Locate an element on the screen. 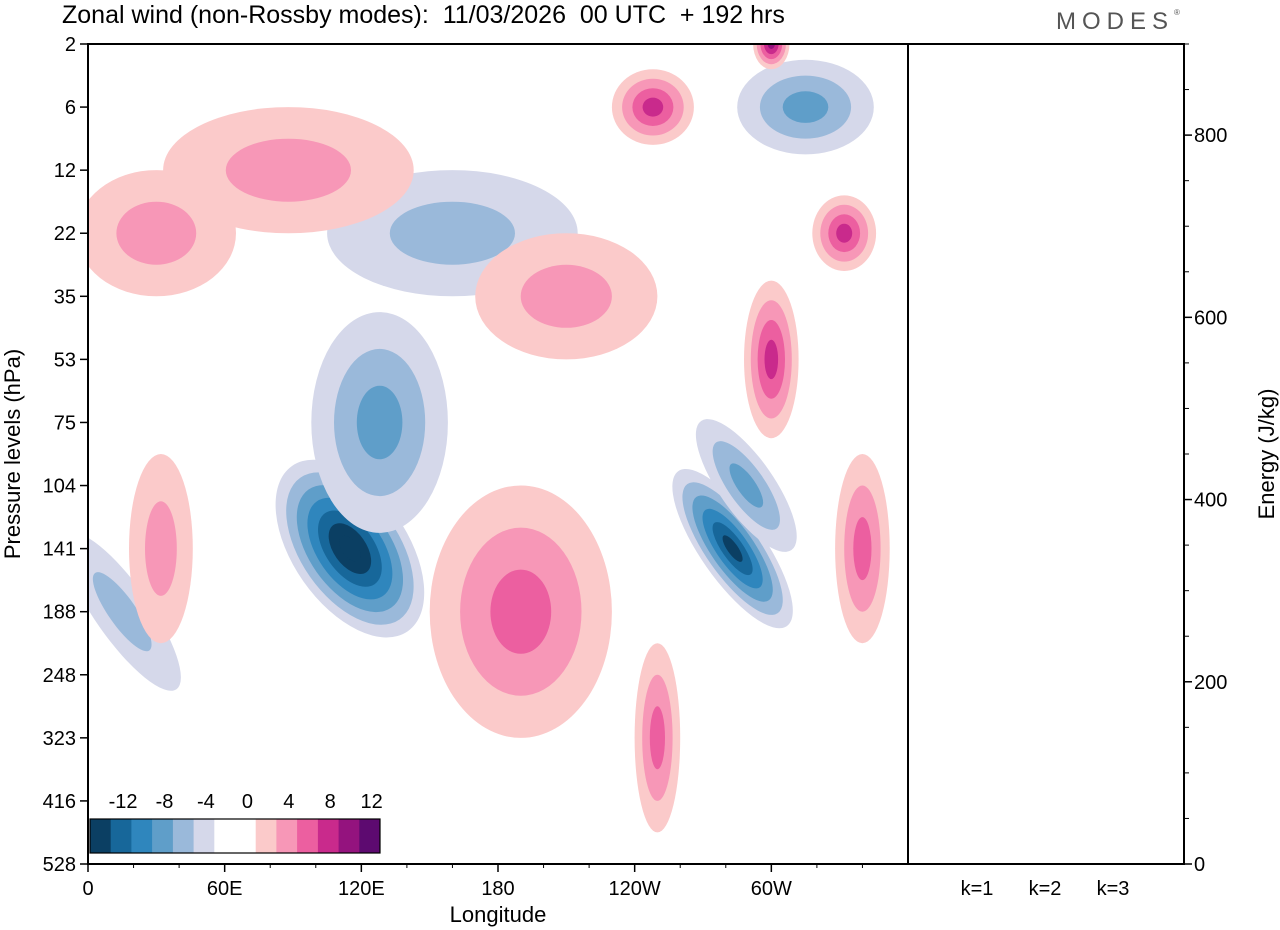  energy-category-k=2: k=2 is located at coordinates (1045, 889).